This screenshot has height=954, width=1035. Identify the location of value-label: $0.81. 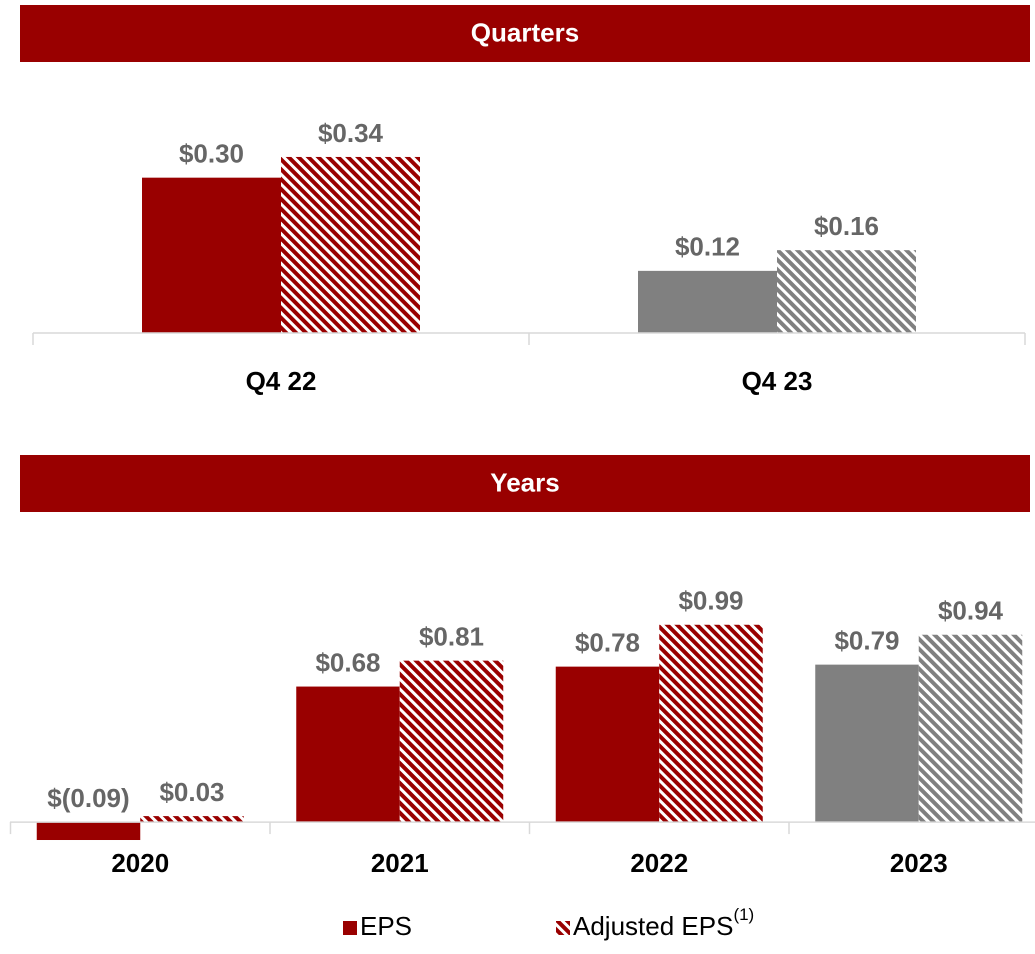
(451, 637).